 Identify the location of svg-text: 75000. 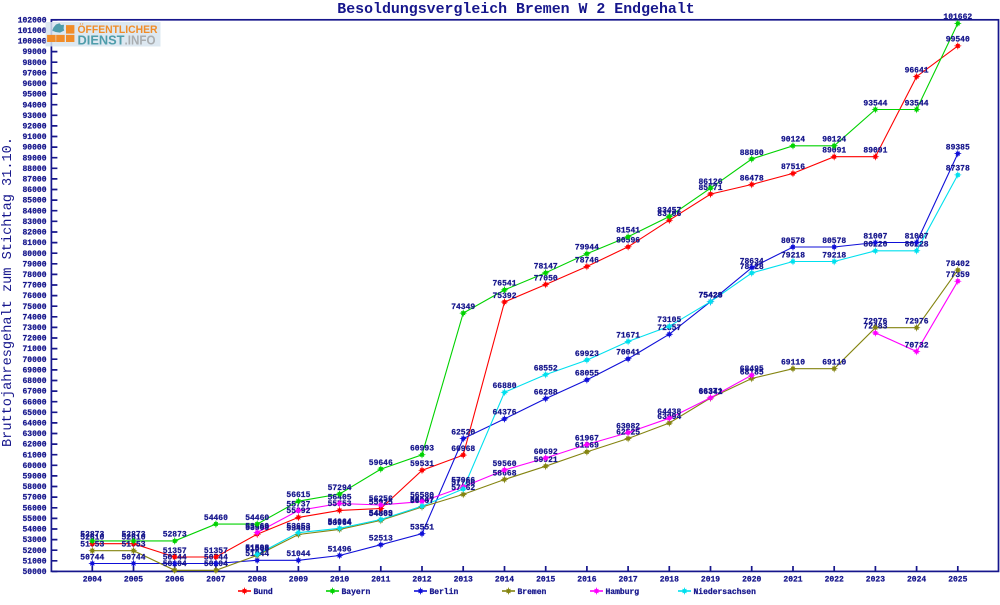
(34, 307).